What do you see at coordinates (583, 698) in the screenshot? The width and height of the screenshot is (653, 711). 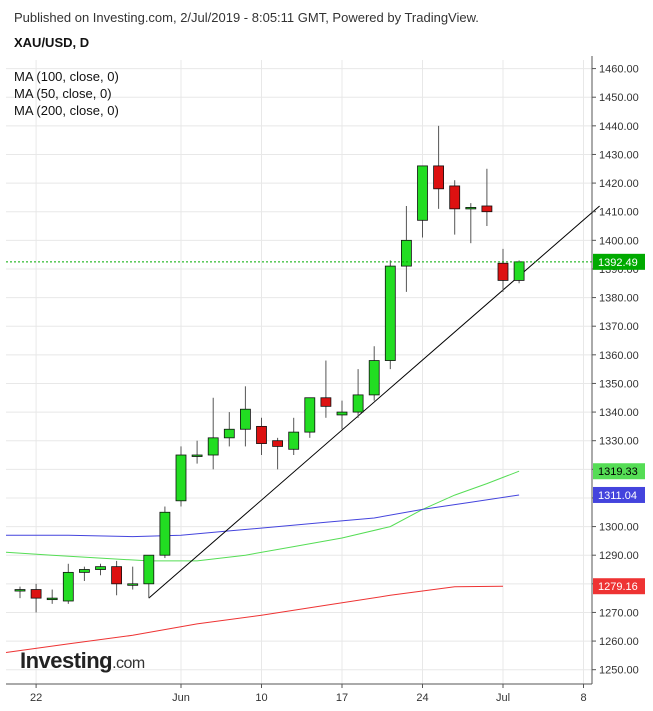 I see `x-tick-label: 8` at bounding box center [583, 698].